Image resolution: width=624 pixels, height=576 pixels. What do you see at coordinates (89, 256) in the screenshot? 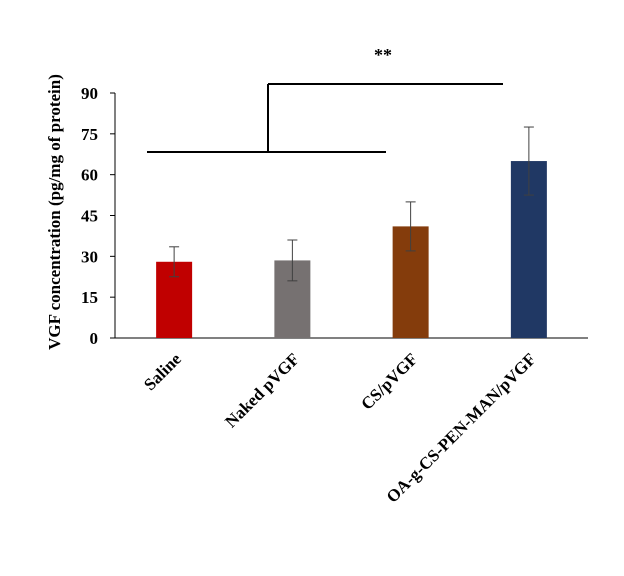
I see `y-tick-label: 30` at bounding box center [89, 256].